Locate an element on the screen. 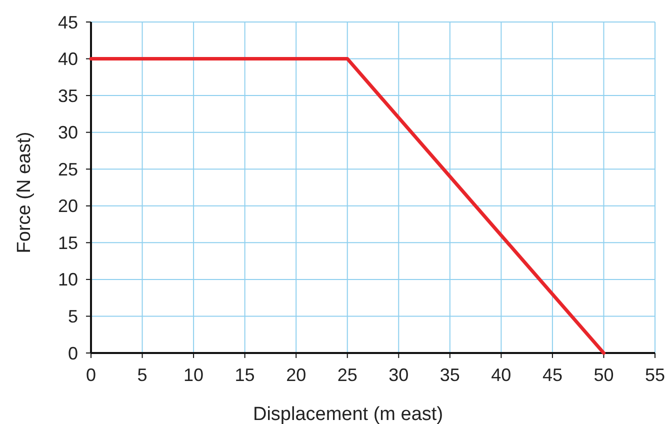  y-tick-label: 10 is located at coordinates (68, 280).